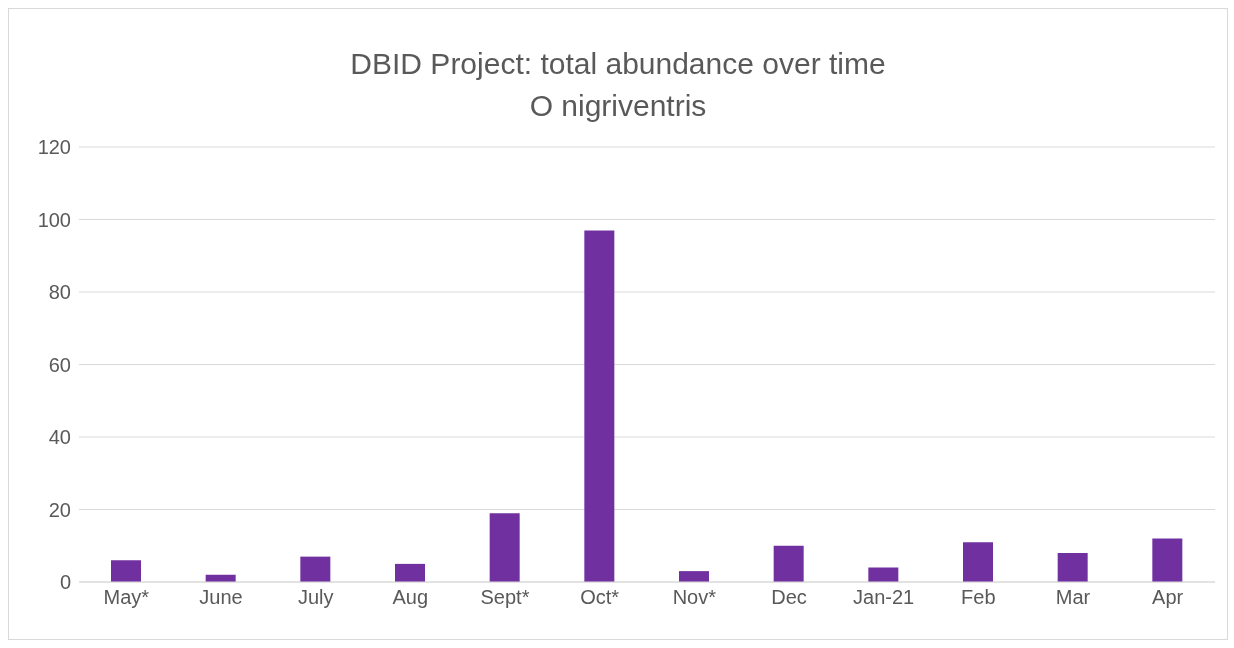  Describe the element at coordinates (59, 509) in the screenshot. I see `y-tick-label: 20` at that location.